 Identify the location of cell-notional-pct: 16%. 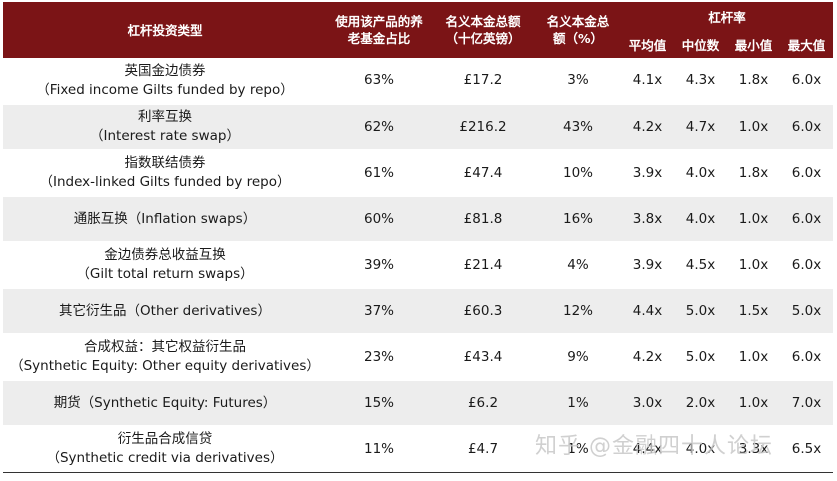
(578, 219).